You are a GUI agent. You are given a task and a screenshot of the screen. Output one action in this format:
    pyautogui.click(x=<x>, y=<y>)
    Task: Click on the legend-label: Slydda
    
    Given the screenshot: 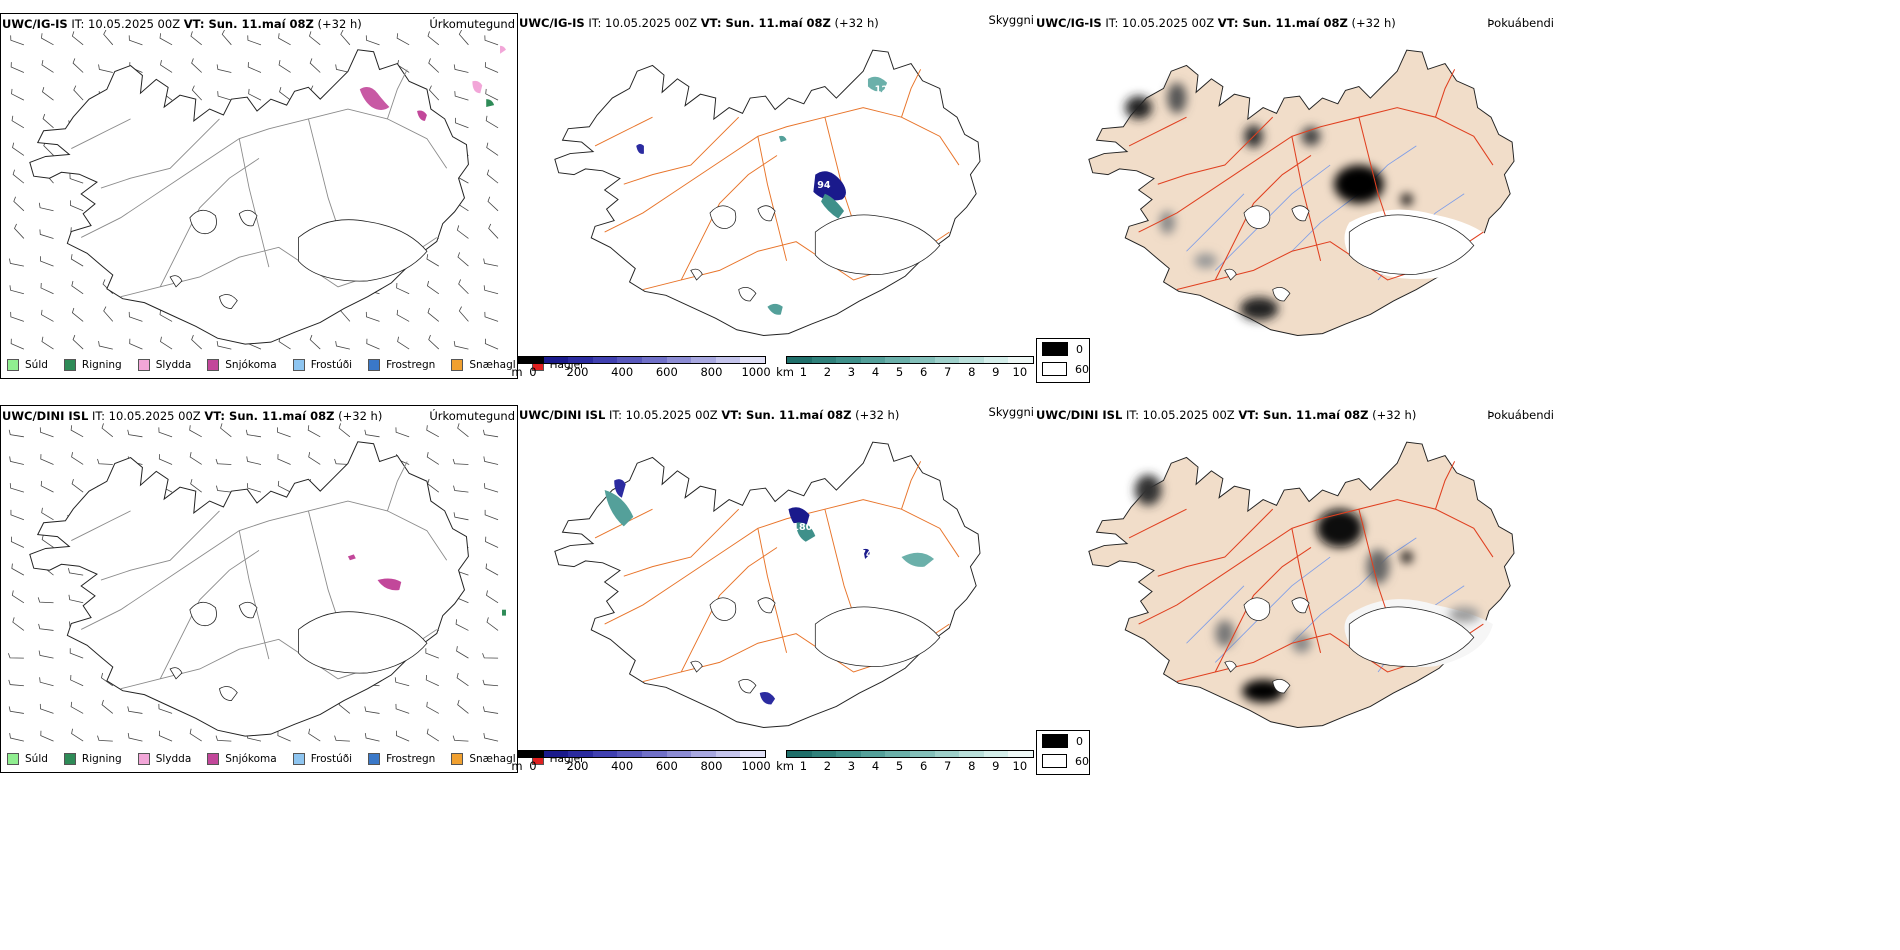 What is the action you would take?
    pyautogui.click(x=173, y=365)
    